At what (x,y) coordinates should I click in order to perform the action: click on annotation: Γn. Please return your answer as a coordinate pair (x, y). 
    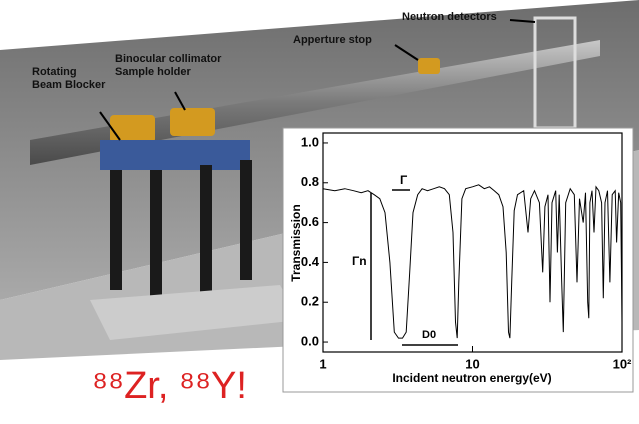
    Looking at the image, I should click on (359, 261).